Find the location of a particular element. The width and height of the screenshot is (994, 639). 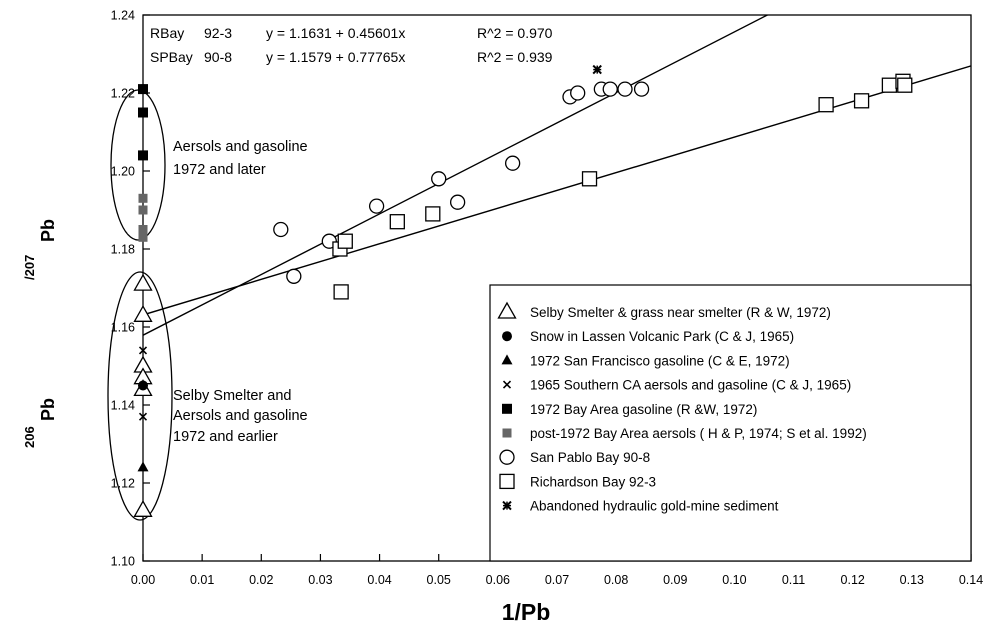

annotation-bottom-line3: 1972 and earlier is located at coordinates (225, 437).